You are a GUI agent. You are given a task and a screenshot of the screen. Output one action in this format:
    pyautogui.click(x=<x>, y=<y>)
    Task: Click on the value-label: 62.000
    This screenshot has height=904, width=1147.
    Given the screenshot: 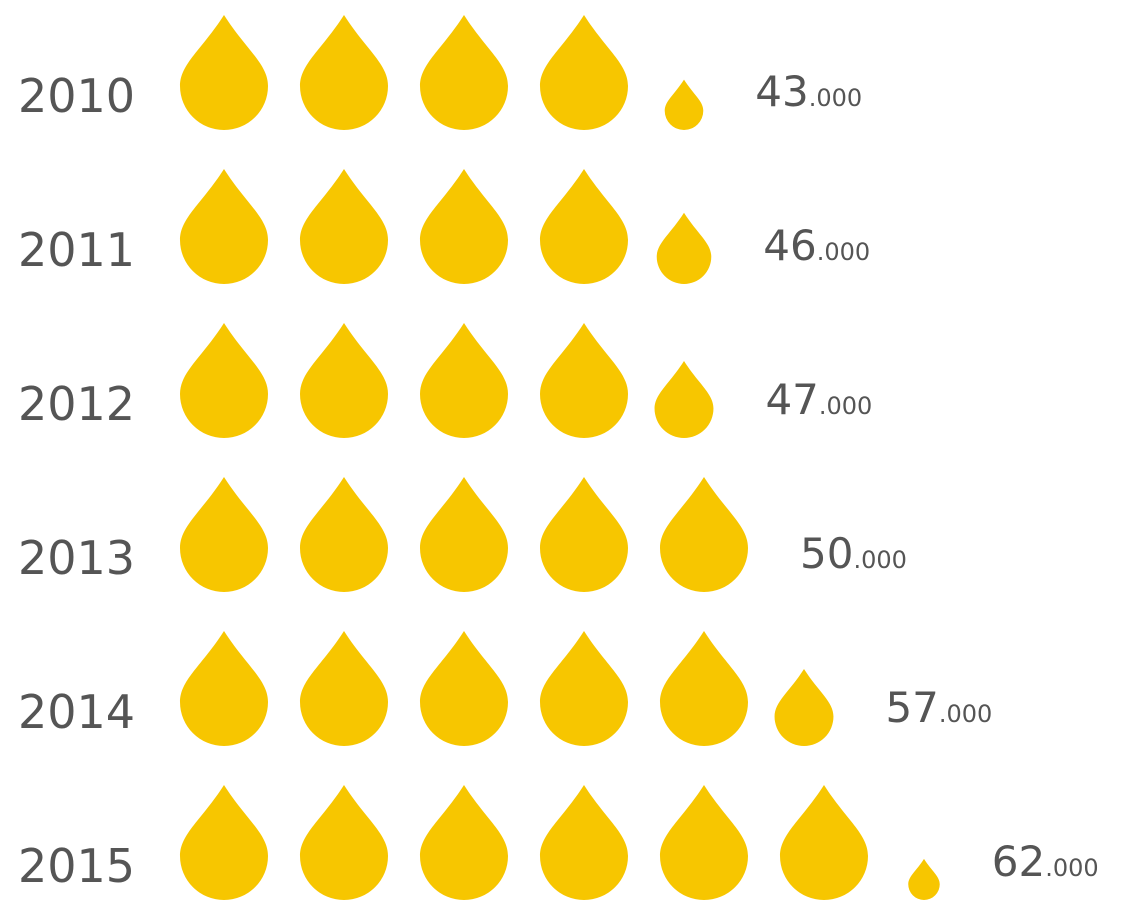 What is the action you would take?
    pyautogui.click(x=1045, y=861)
    